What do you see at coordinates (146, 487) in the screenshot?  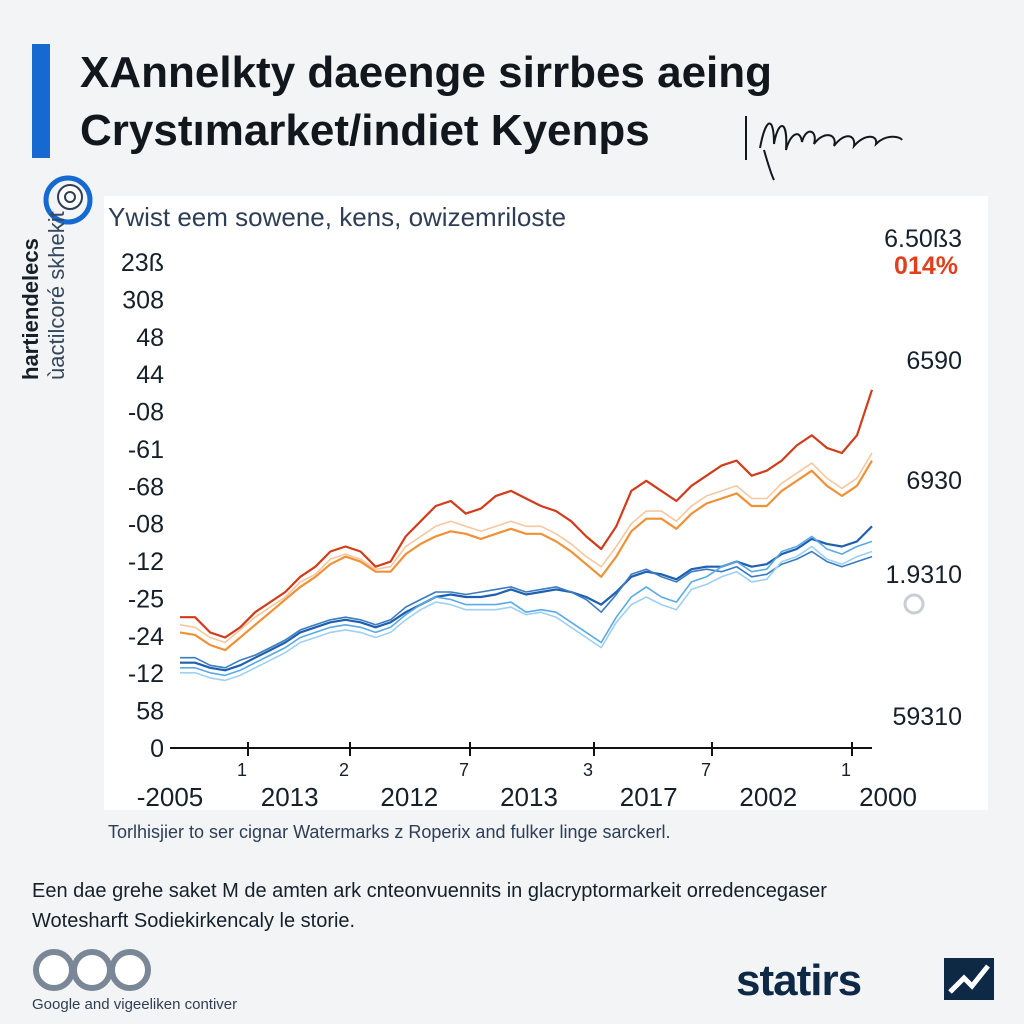 I see `y-tick-label-left: -68` at bounding box center [146, 487].